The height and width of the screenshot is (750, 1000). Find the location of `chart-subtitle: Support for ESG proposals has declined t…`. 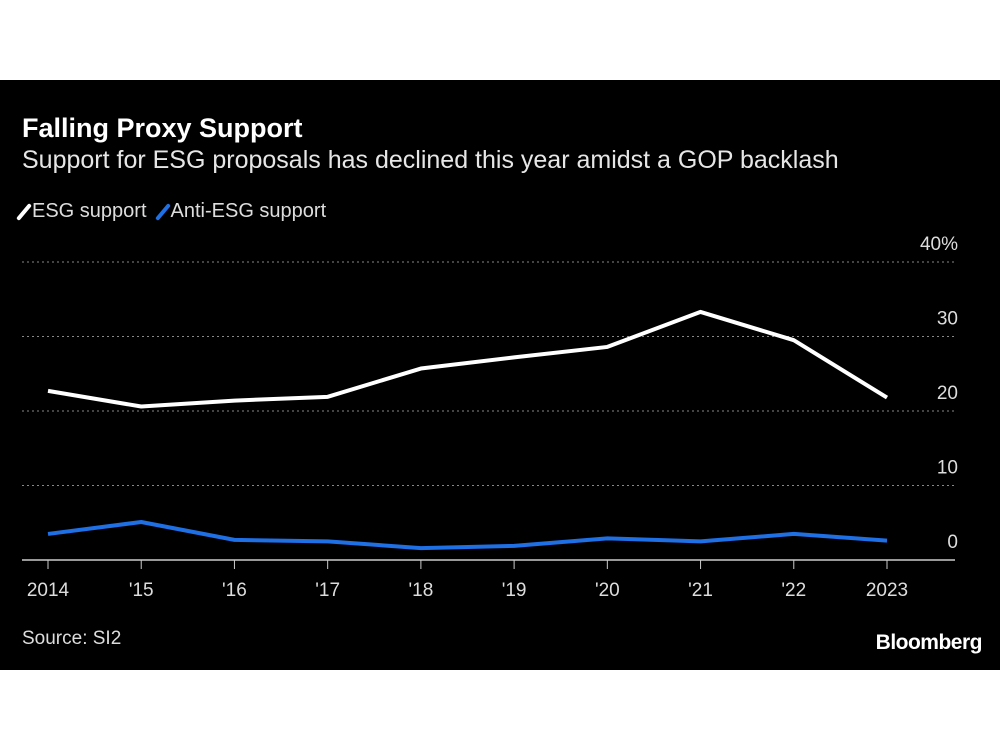

chart-subtitle: Support for ESG proposals has declined t… is located at coordinates (430, 160).